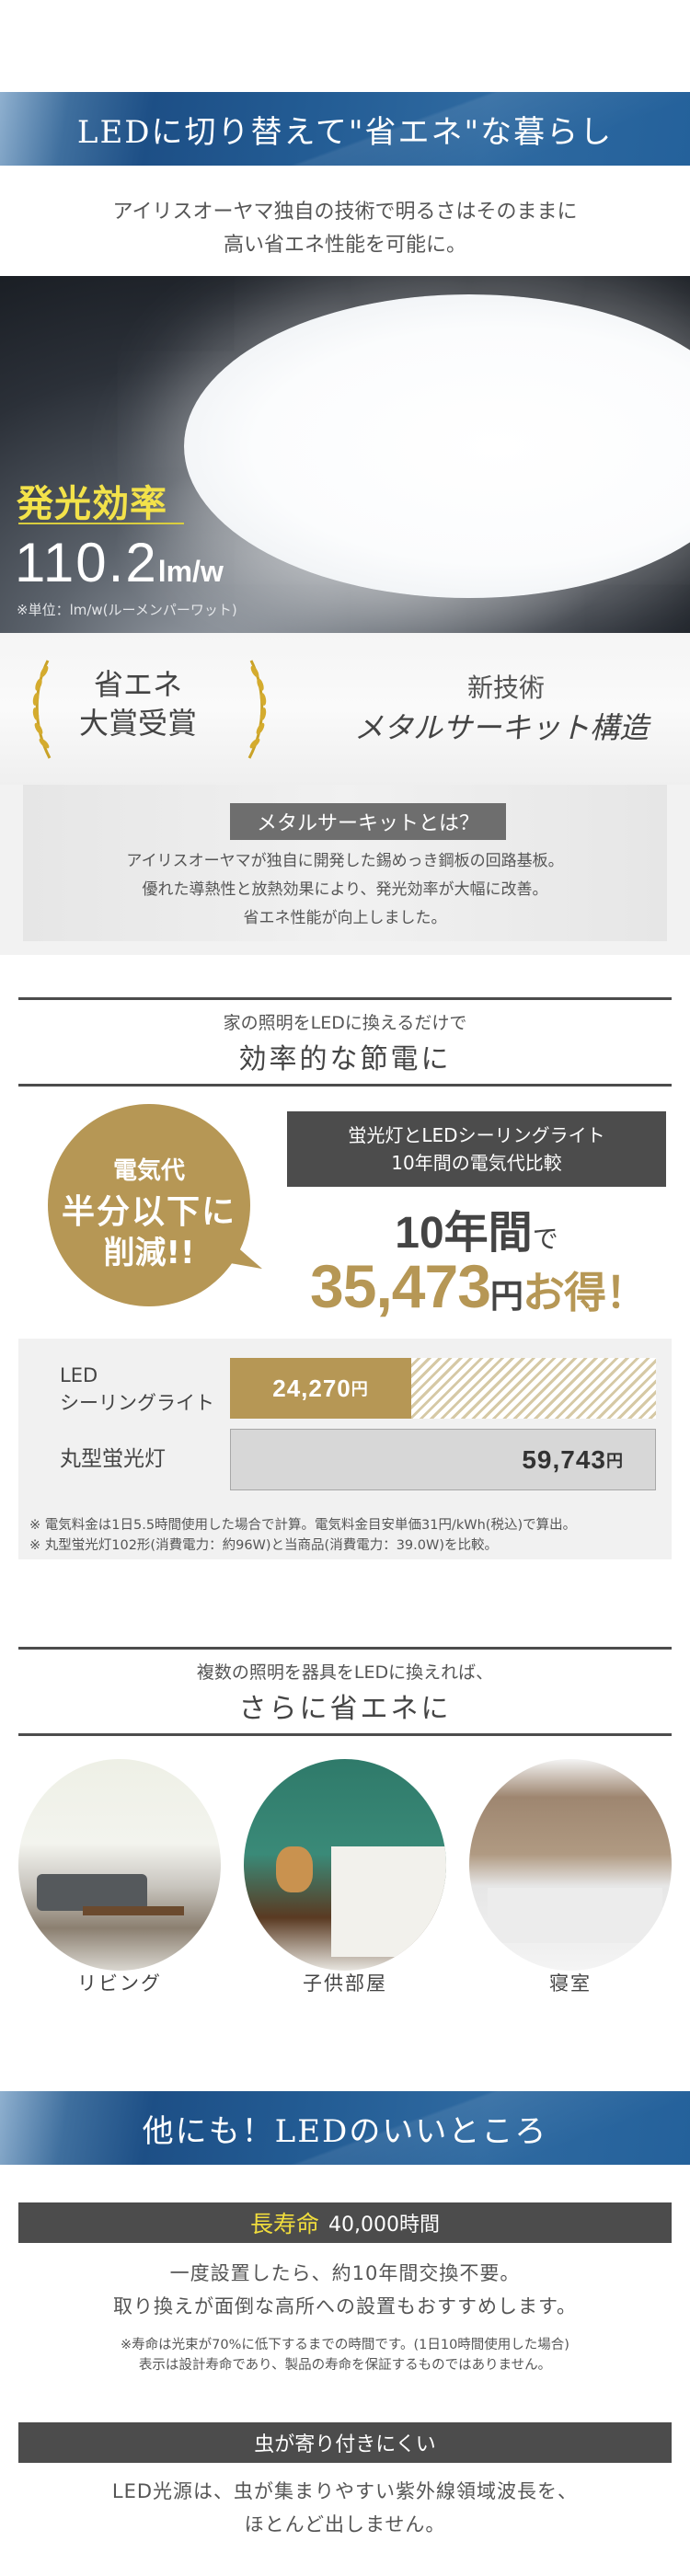 The image size is (690, 2576). Describe the element at coordinates (113, 1459) in the screenshot. I see `fluorescent-bar-label: 丸型蛍光灯` at that location.